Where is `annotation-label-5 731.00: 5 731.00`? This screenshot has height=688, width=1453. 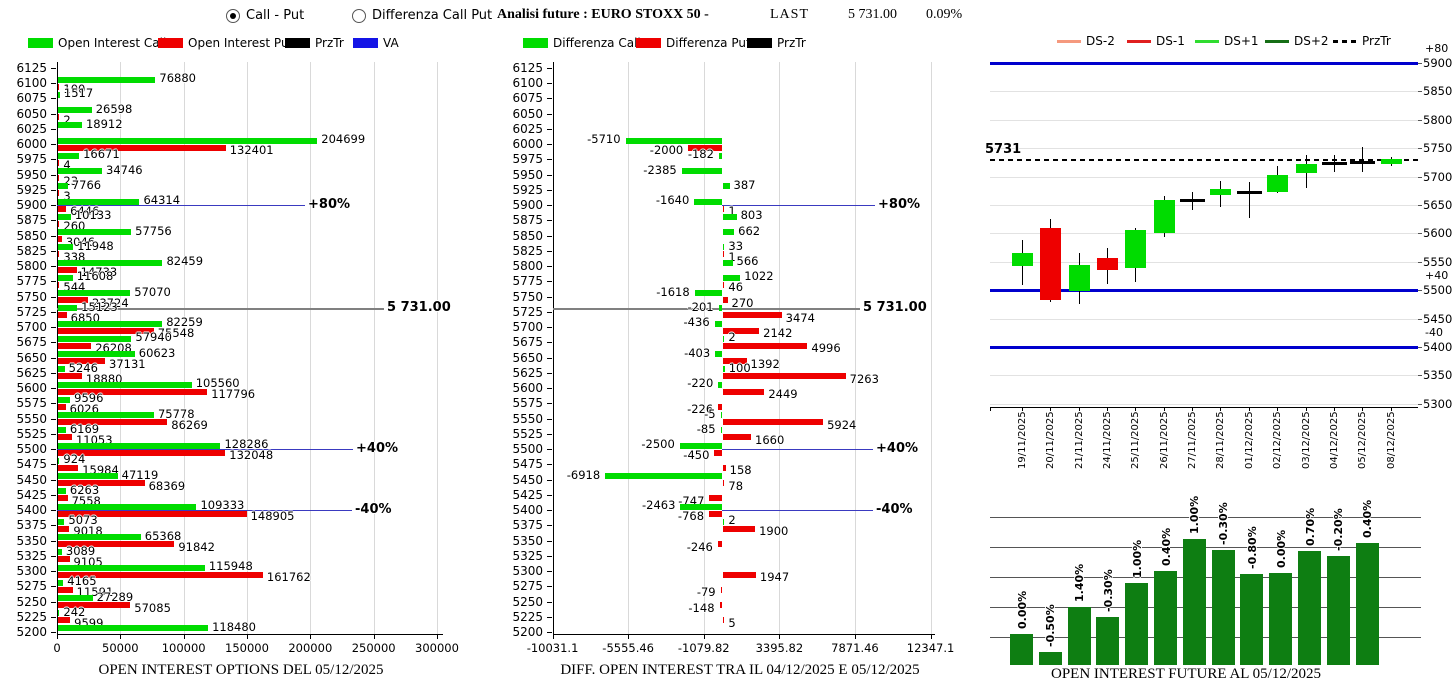
annotation-label-5 731.00: 5 731.00 is located at coordinates (419, 308).